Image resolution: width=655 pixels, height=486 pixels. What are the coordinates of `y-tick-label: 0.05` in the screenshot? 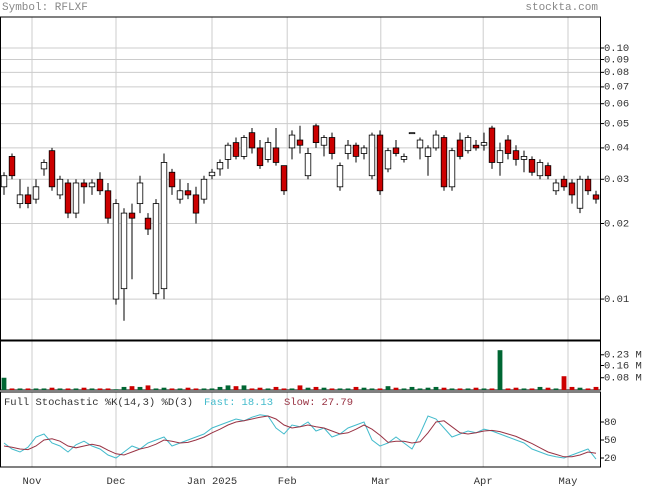 It's located at (616, 124).